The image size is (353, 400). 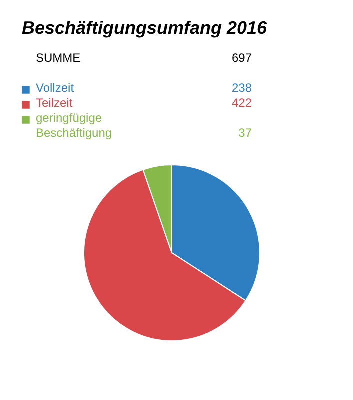 What do you see at coordinates (242, 88) in the screenshot?
I see `data-label: 238` at bounding box center [242, 88].